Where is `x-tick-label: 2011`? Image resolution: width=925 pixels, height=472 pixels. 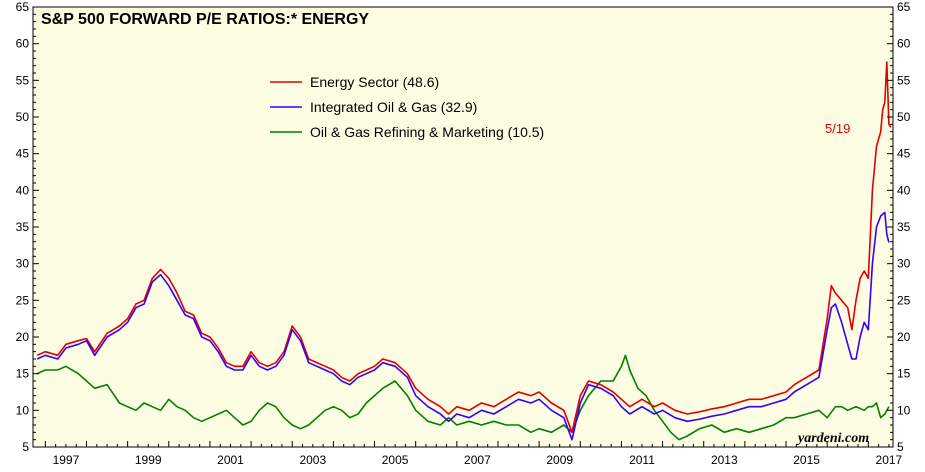
x-tick-label: 2011 is located at coordinates (642, 460).